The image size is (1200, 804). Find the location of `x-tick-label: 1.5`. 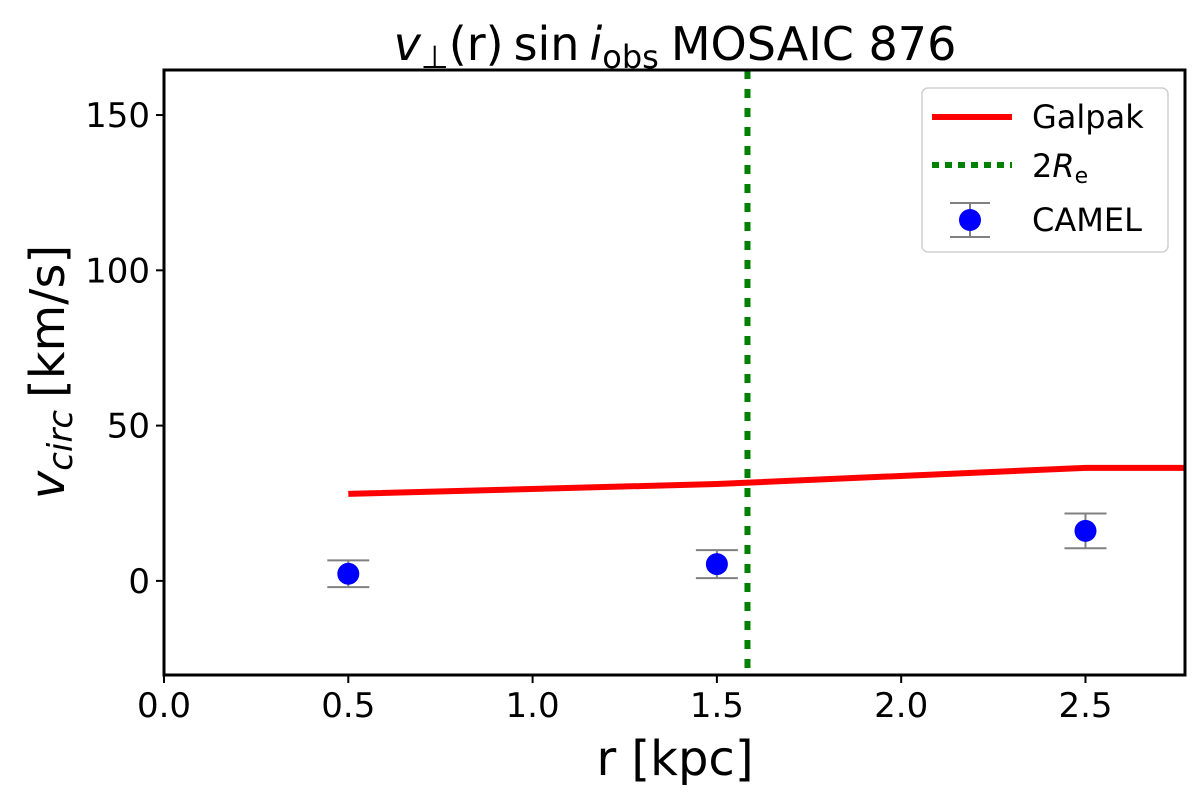

x-tick-label: 1.5 is located at coordinates (717, 706).